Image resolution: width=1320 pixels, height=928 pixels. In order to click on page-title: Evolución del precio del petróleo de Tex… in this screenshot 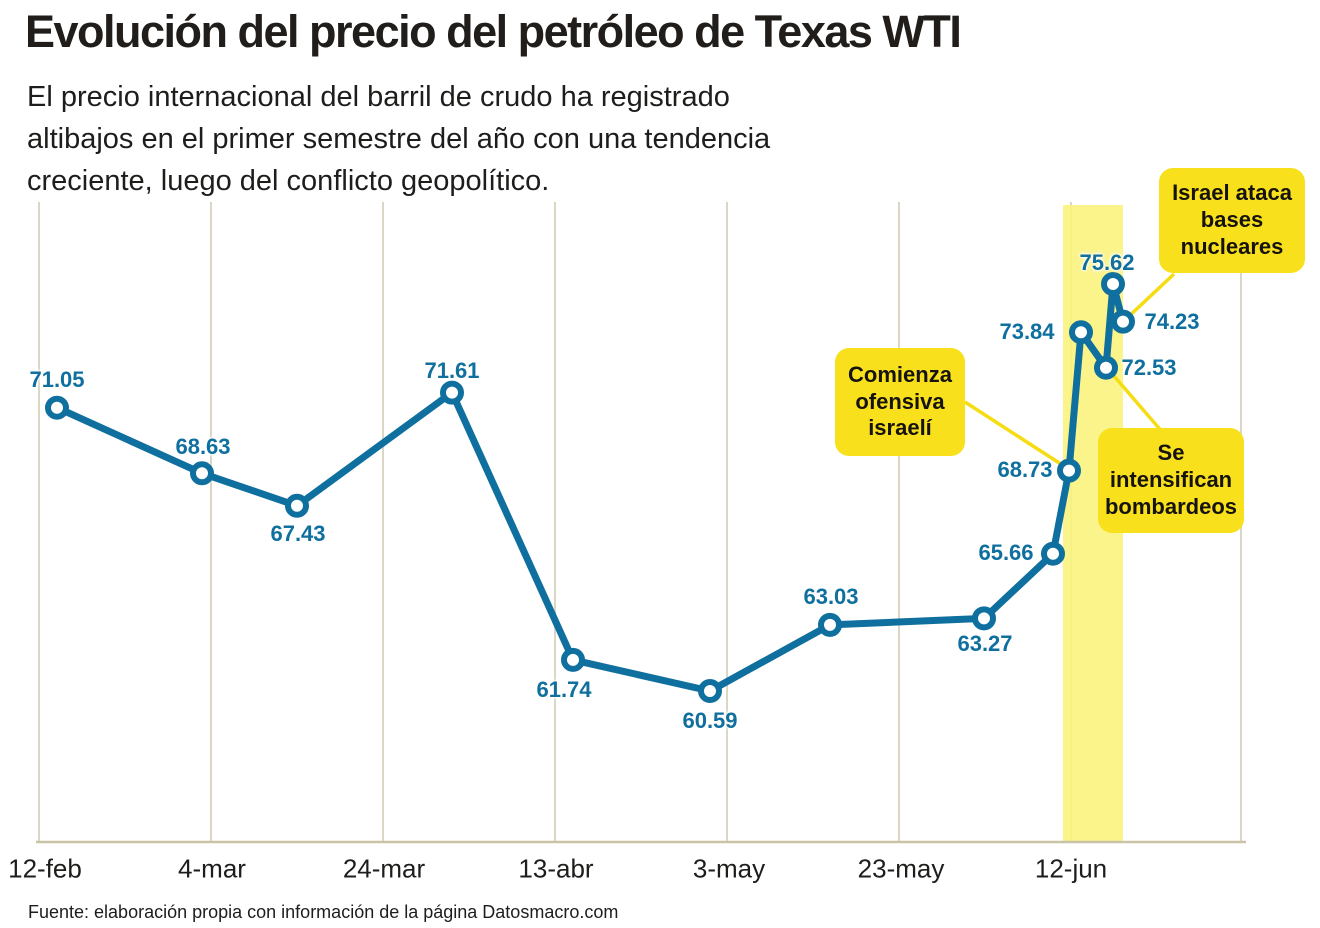, I will do `click(493, 31)`.